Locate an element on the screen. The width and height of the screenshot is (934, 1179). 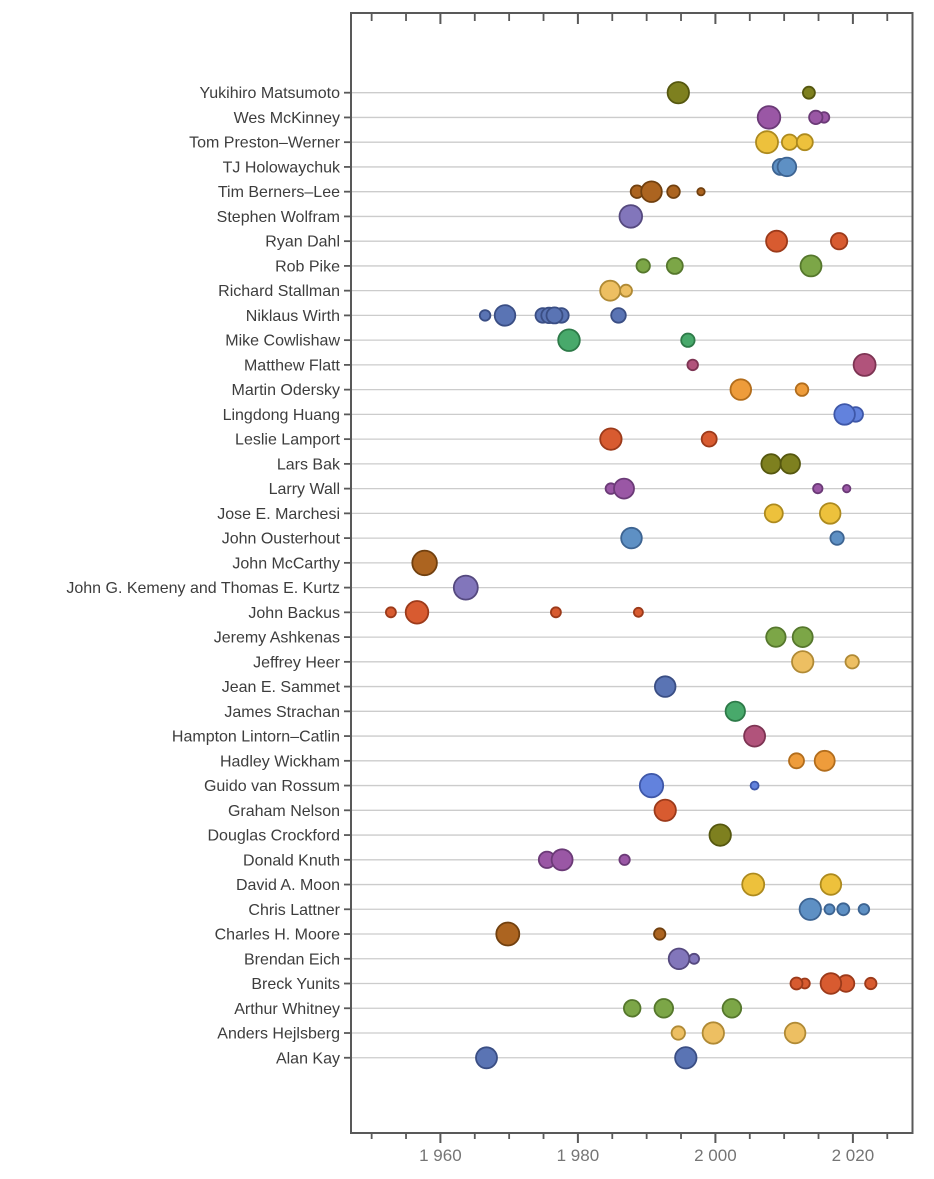
y-axis-label-hadley-wickham: Hadley Wickham is located at coordinates (280, 761).